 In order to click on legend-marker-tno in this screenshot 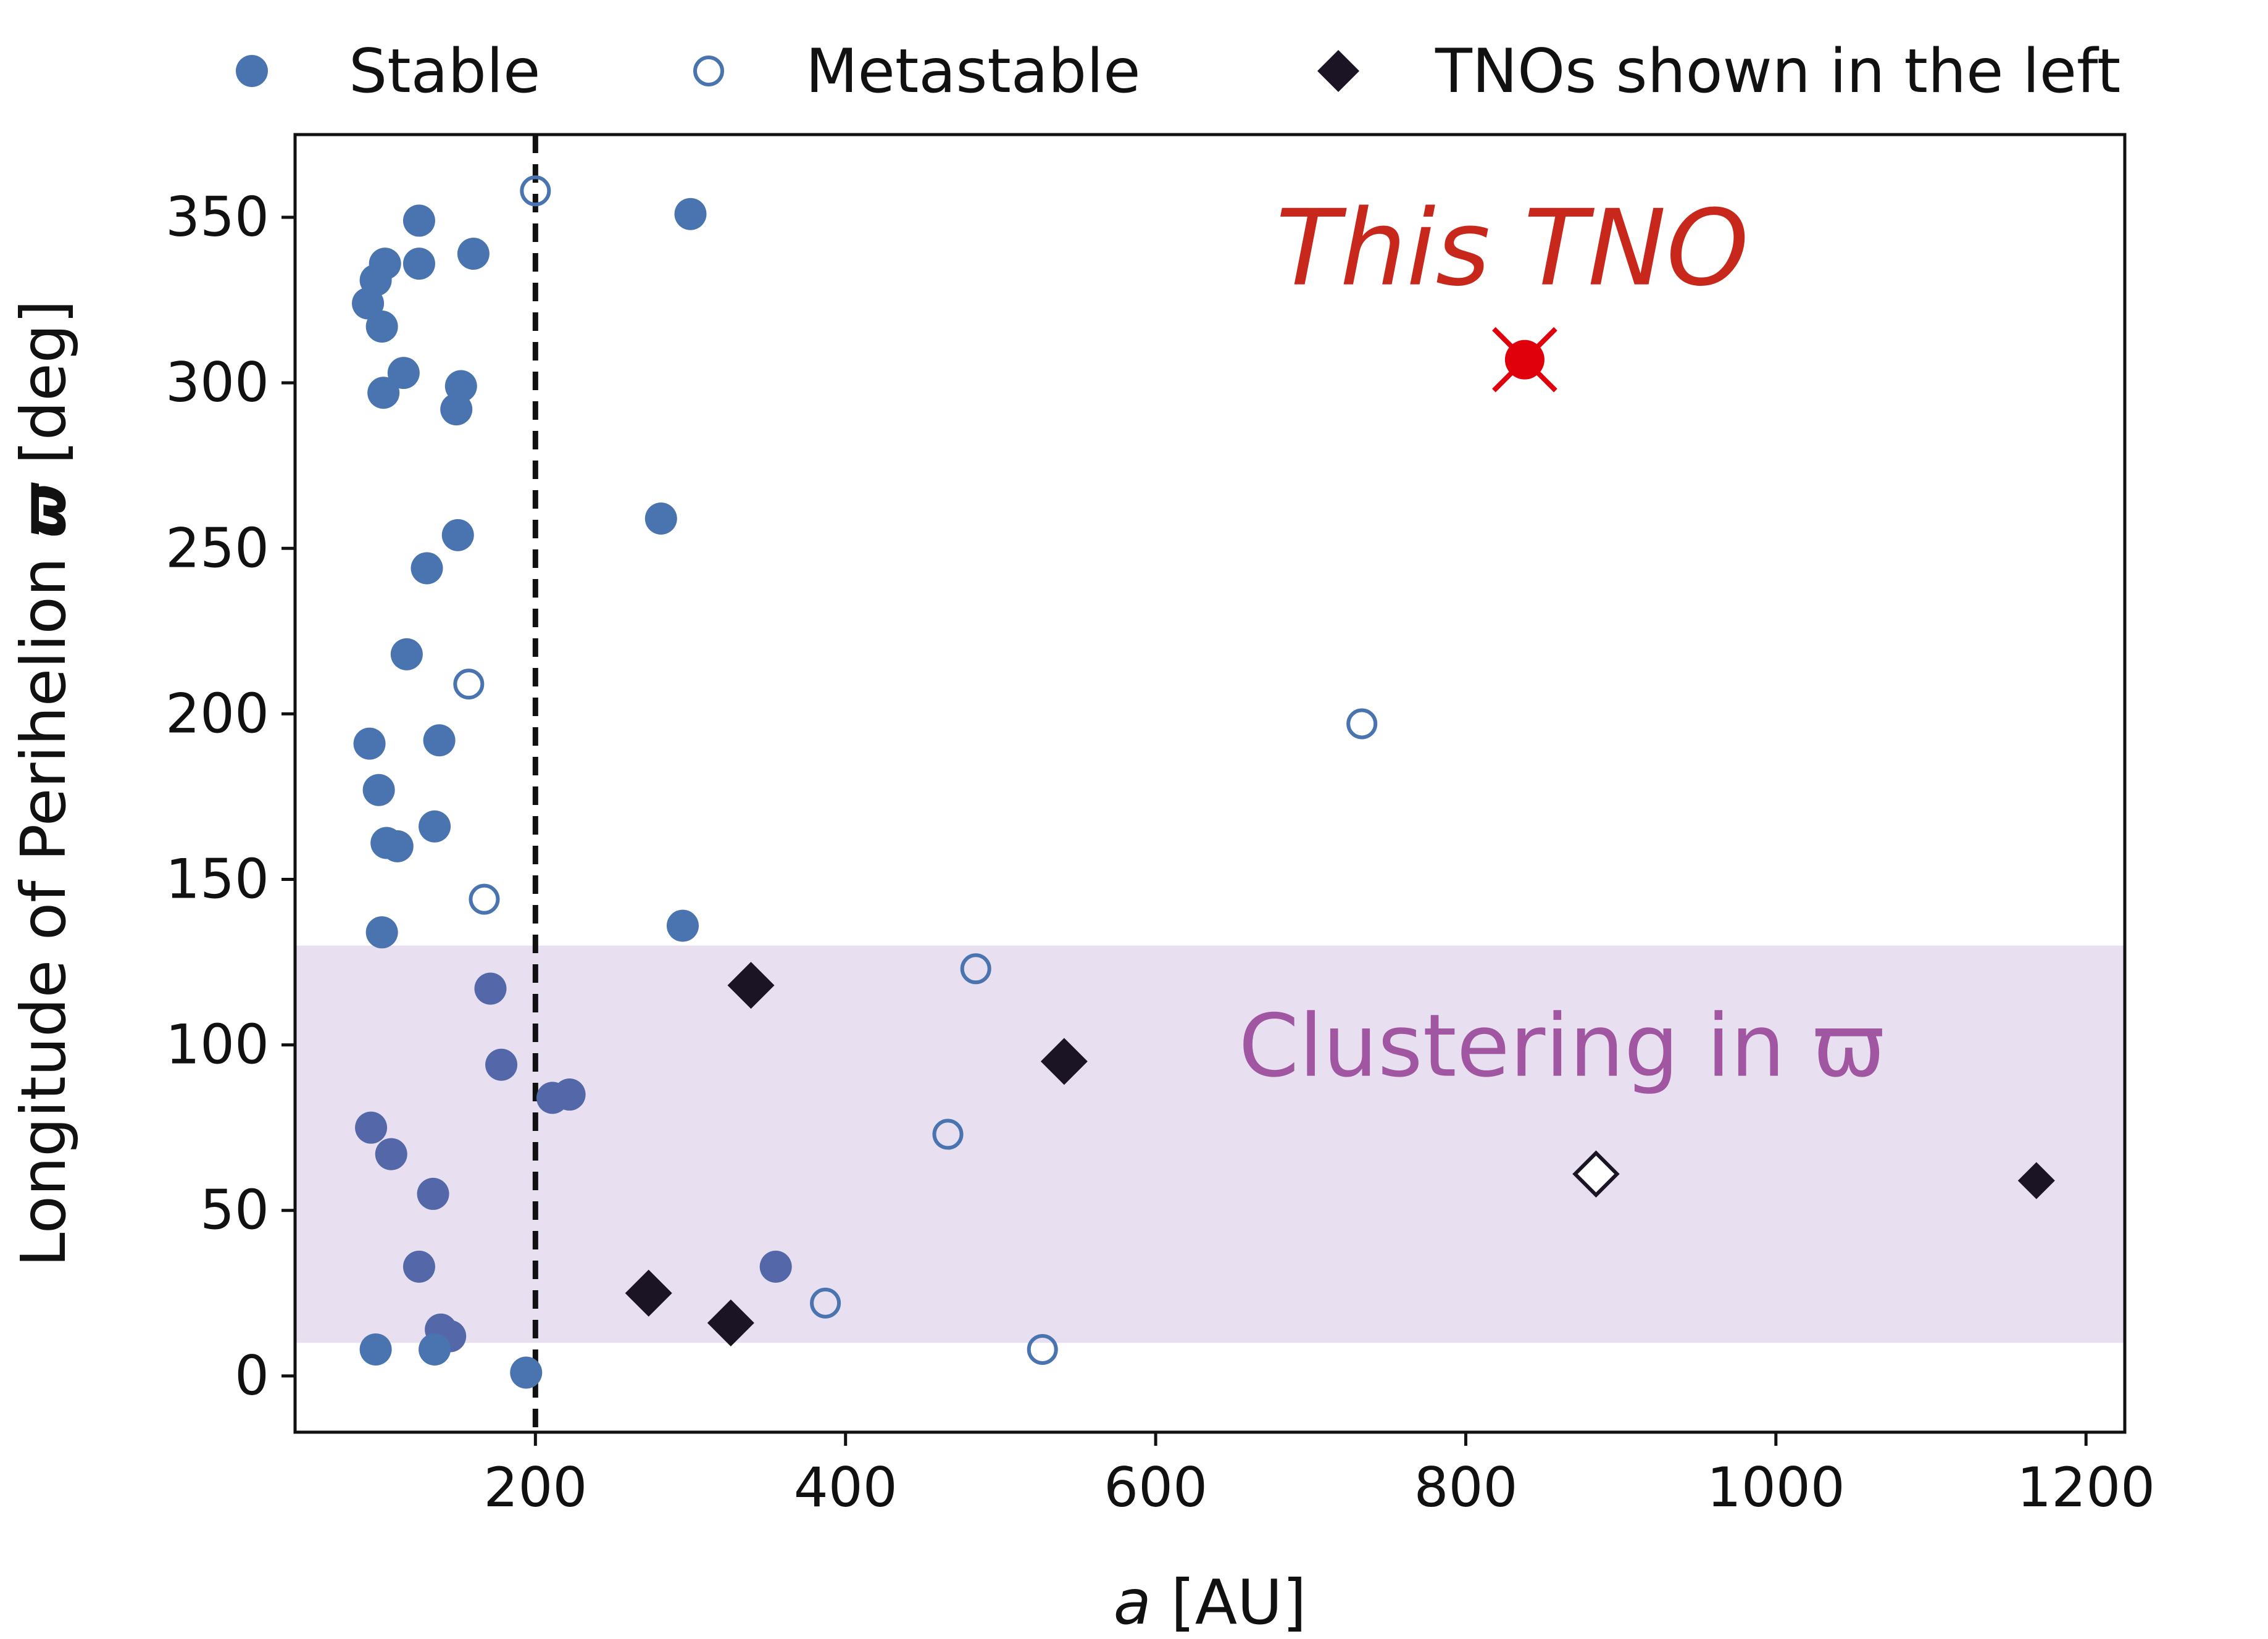, I will do `click(1338, 71)`.